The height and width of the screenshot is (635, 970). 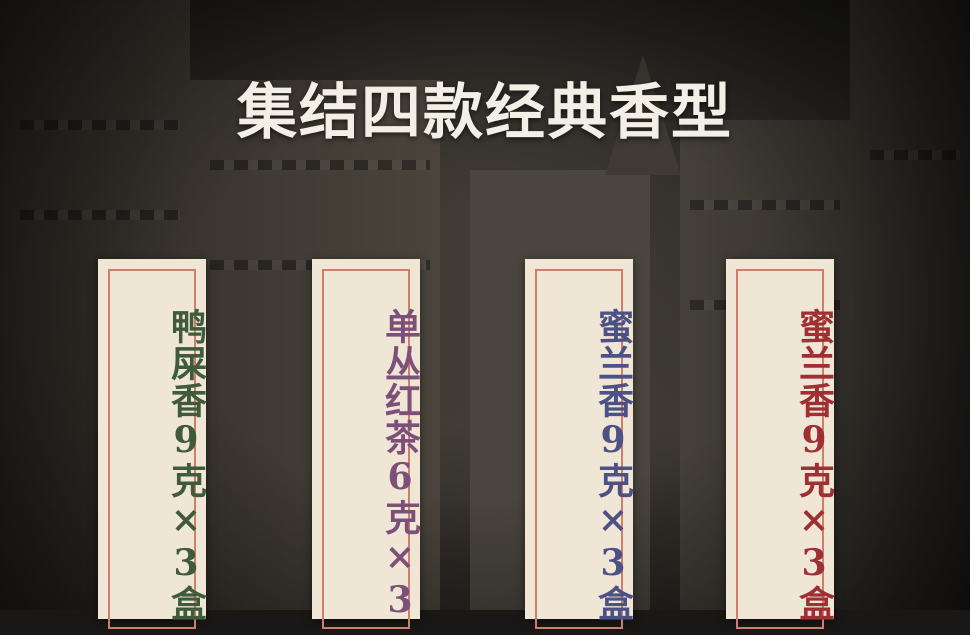 I want to click on page-title: 集结四款经典香型, so click(x=485, y=113).